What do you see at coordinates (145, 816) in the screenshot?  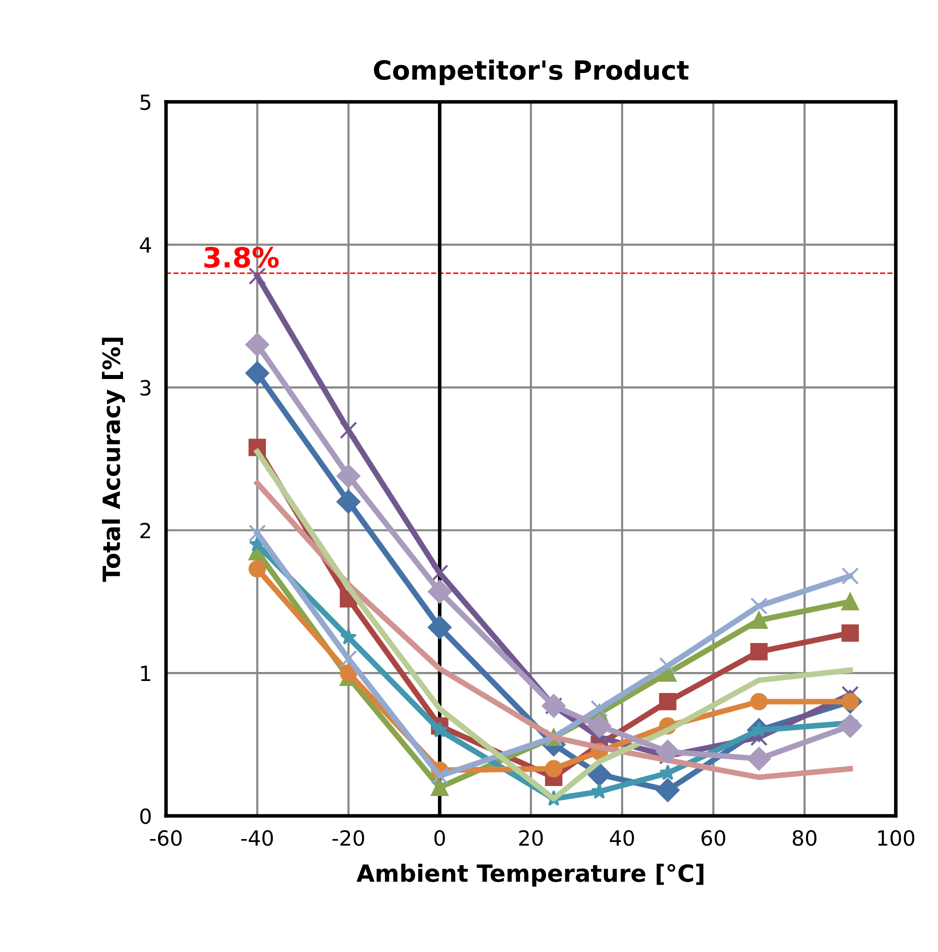 I see `y-tick-label: 0` at bounding box center [145, 816].